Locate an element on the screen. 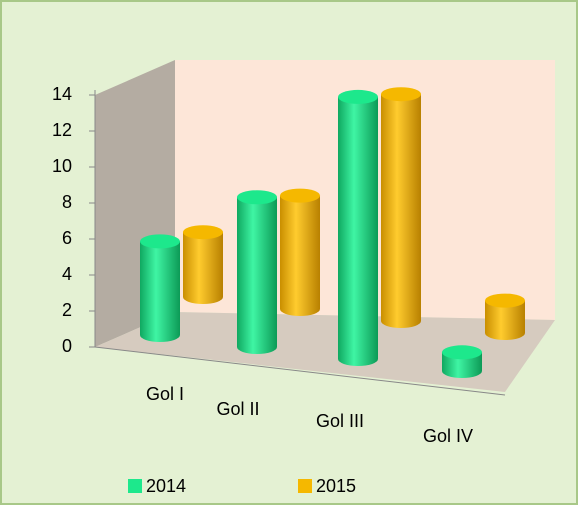 The image size is (578, 510). legend-label: 2014 is located at coordinates (166, 486).